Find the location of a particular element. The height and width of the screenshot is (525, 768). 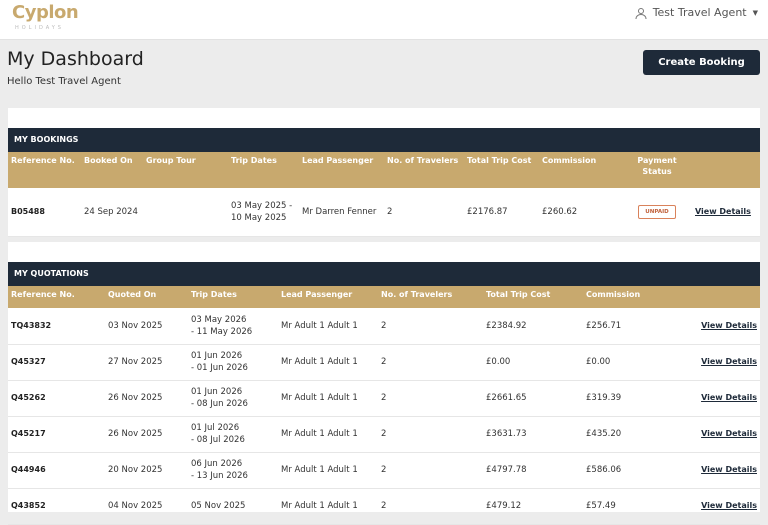

booking-ref: B05488 is located at coordinates (44, 212).